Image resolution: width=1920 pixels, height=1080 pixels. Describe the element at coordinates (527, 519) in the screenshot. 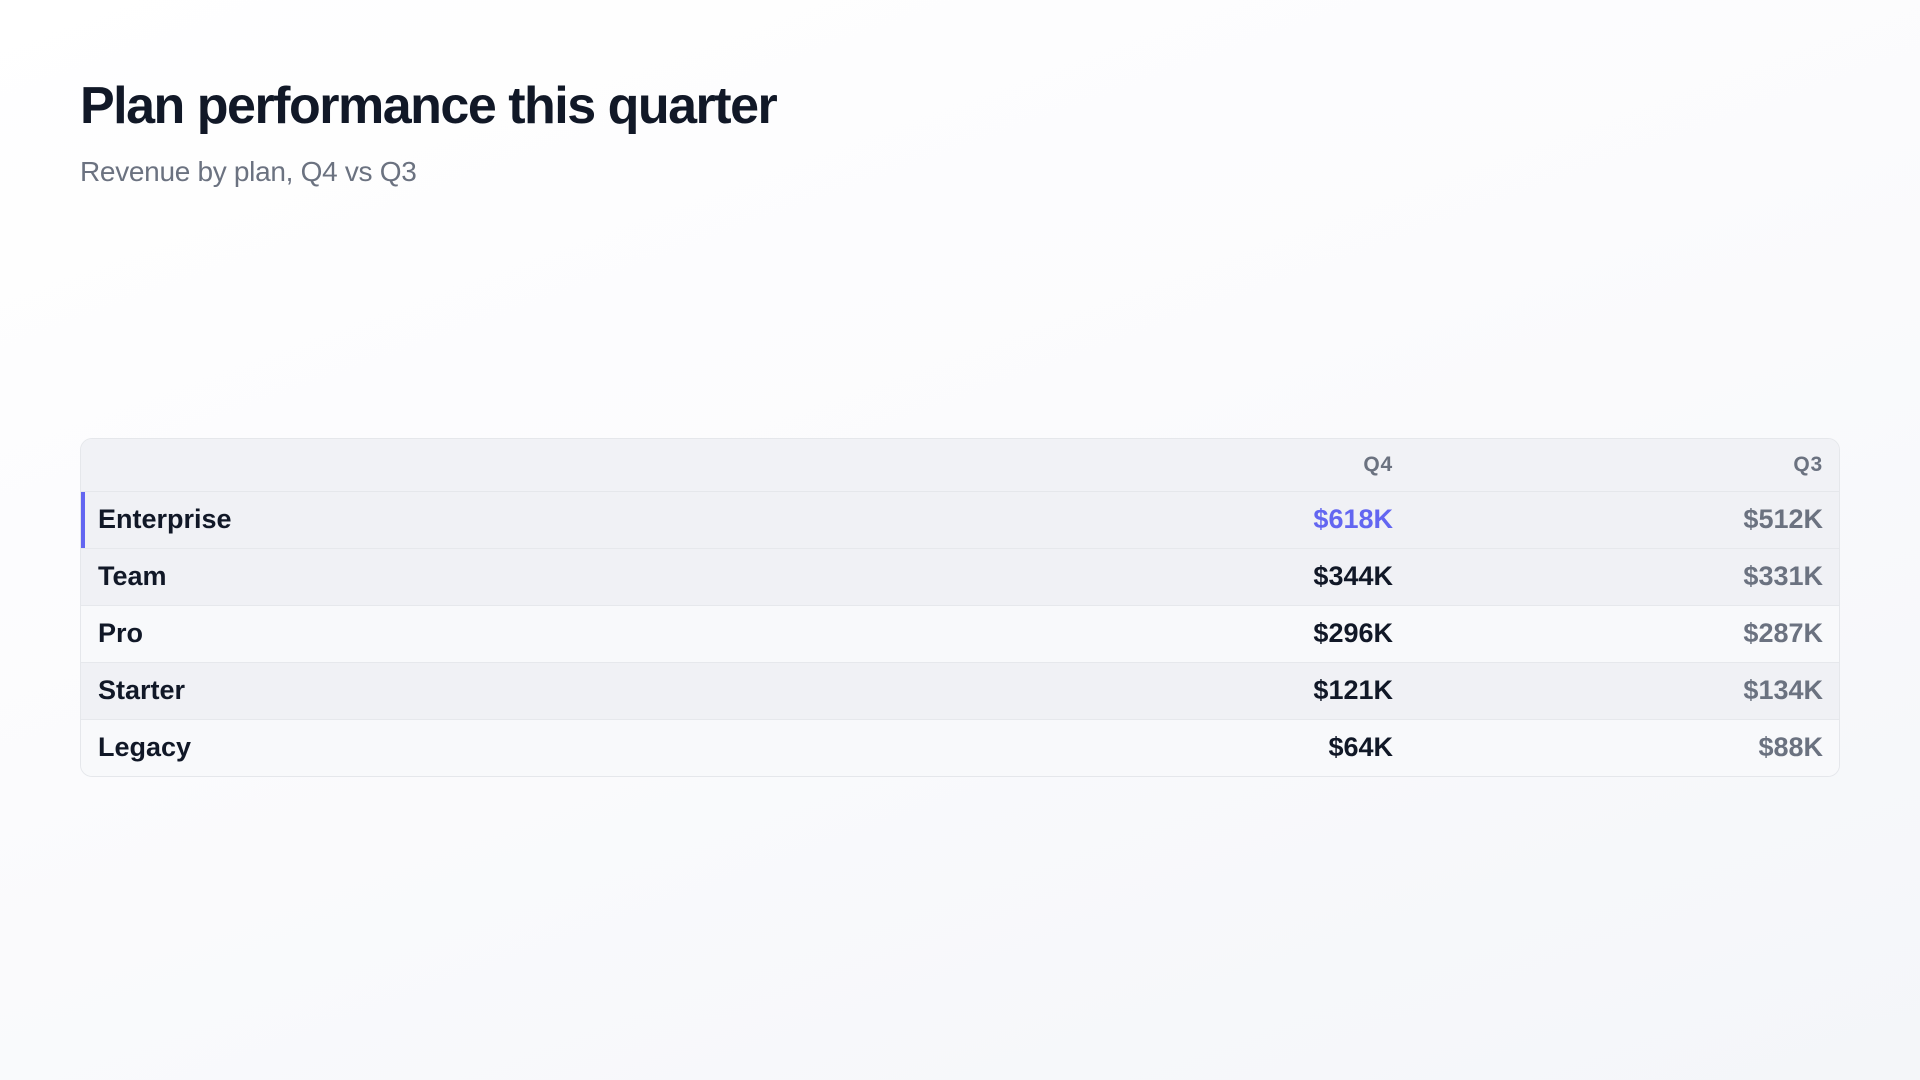

I see `plan-name-cell: Enterprise` at that location.